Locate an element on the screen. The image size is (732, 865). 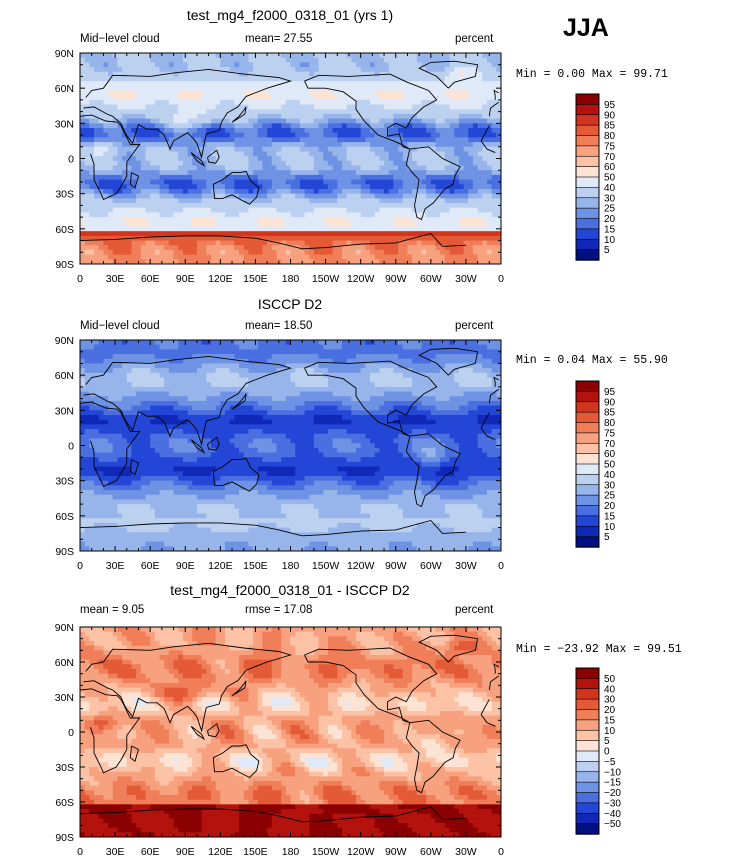
colorbar-label: −10 is located at coordinates (612, 772).